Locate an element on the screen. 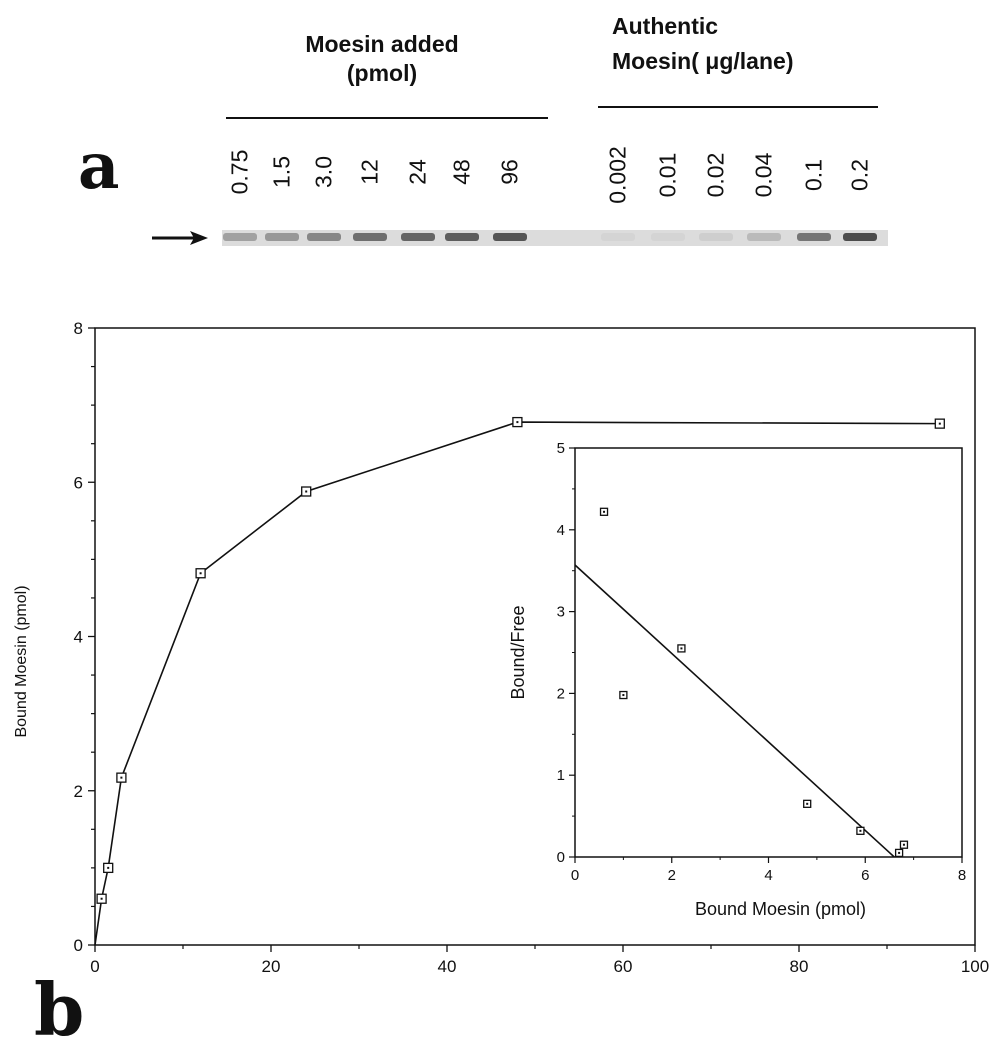 The height and width of the screenshot is (1052, 995). x-tick-label: 40 is located at coordinates (447, 966).